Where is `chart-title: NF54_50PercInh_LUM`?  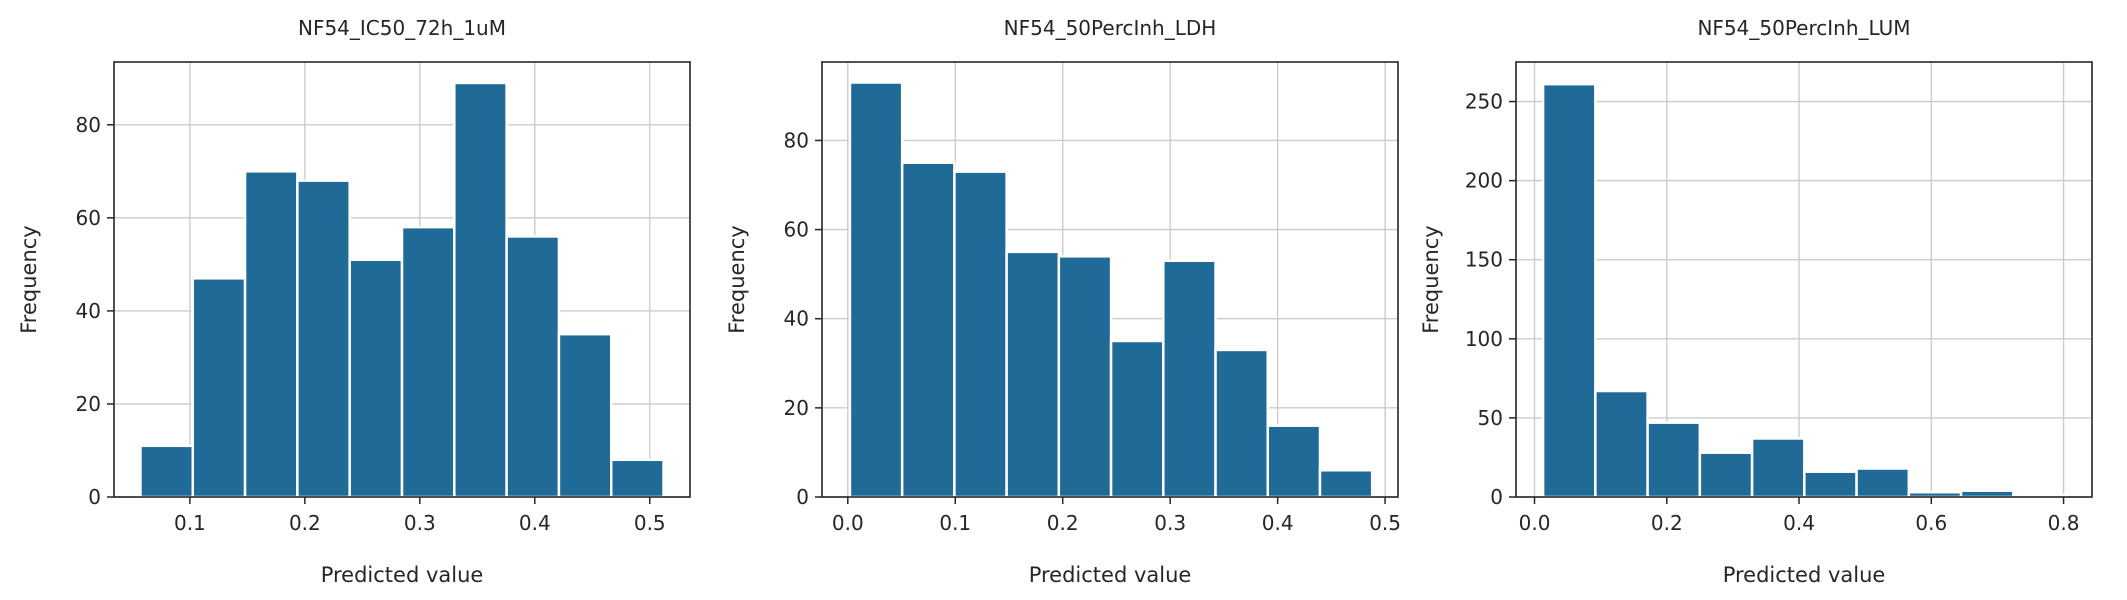 chart-title: NF54_50PercInh_LUM is located at coordinates (1803, 28).